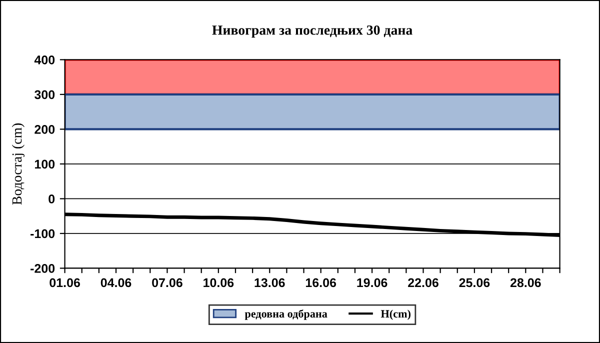 The height and width of the screenshot is (343, 600). Describe the element at coordinates (321, 283) in the screenshot. I see `x-tick-label: 16.06` at that location.